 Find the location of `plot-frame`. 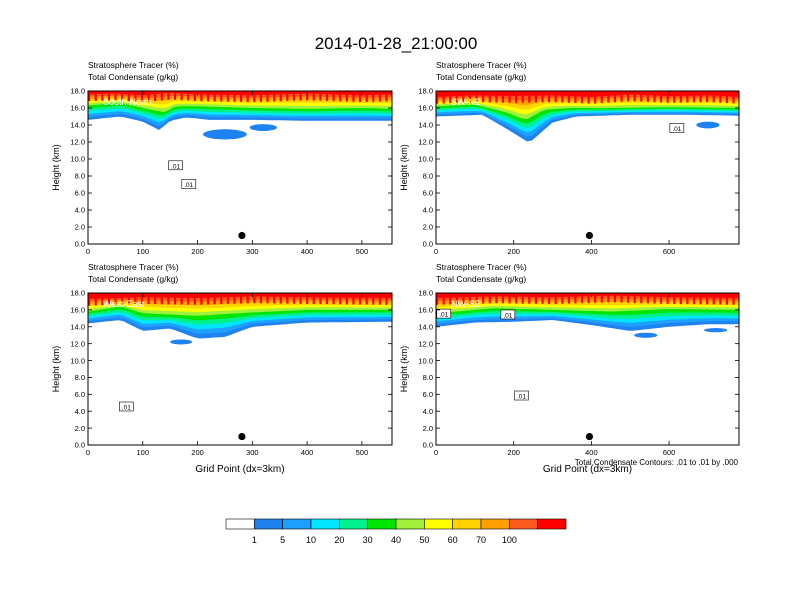

plot-frame is located at coordinates (587, 369).